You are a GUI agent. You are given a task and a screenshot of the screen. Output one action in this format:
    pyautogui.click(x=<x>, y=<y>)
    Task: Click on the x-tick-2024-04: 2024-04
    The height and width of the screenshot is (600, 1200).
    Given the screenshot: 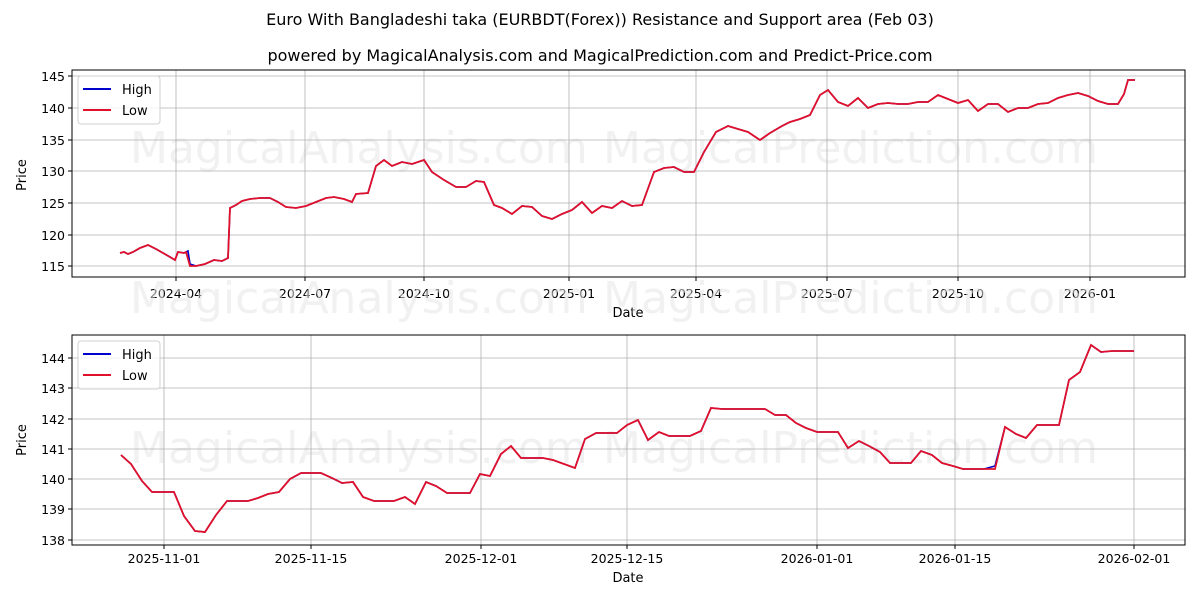 What is the action you would take?
    pyautogui.click(x=176, y=293)
    